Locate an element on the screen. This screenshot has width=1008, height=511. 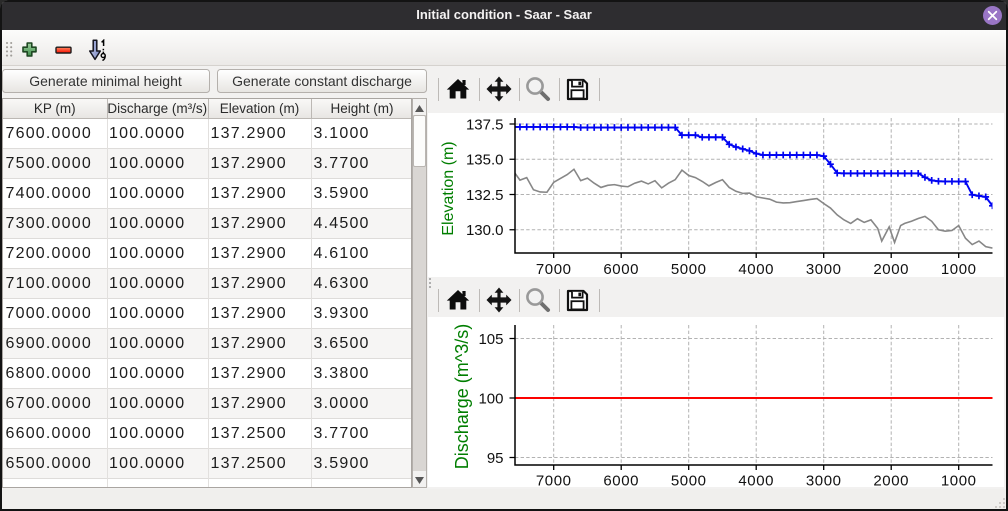
svg-text: Elevation (m) is located at coordinates (448, 188).